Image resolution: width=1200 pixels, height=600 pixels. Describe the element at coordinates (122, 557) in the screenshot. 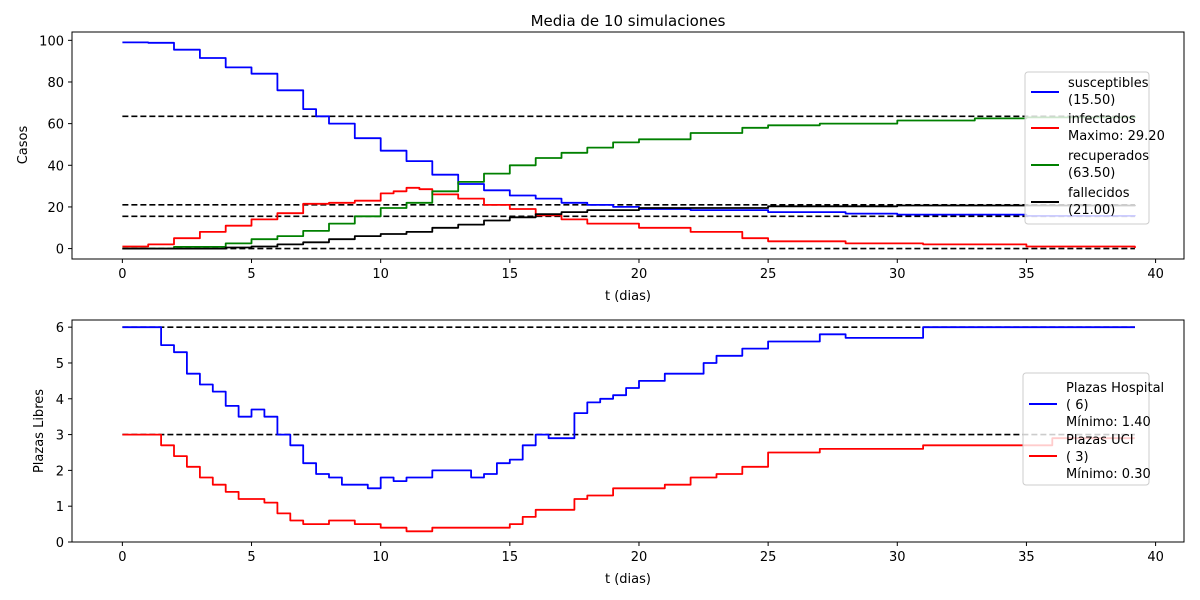

I see `bottom-x-tick-label: 0` at that location.